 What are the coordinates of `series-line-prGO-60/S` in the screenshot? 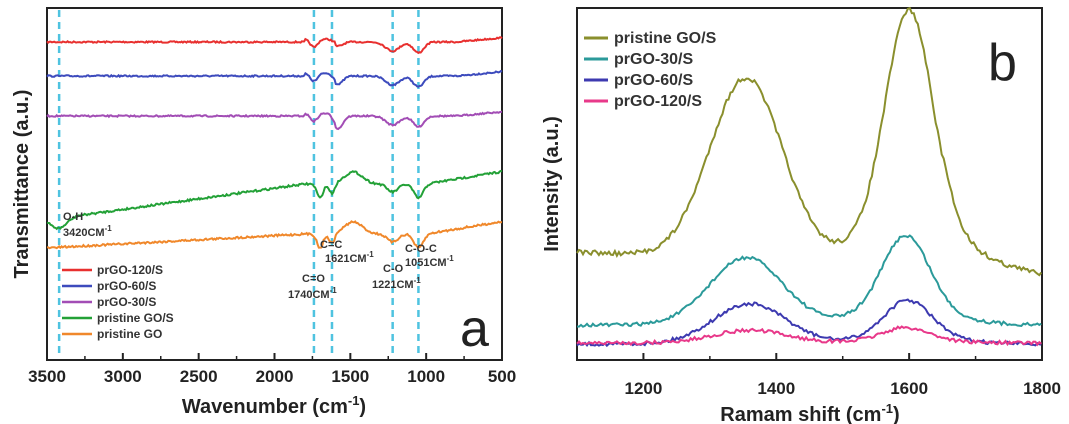 It's located at (274, 78).